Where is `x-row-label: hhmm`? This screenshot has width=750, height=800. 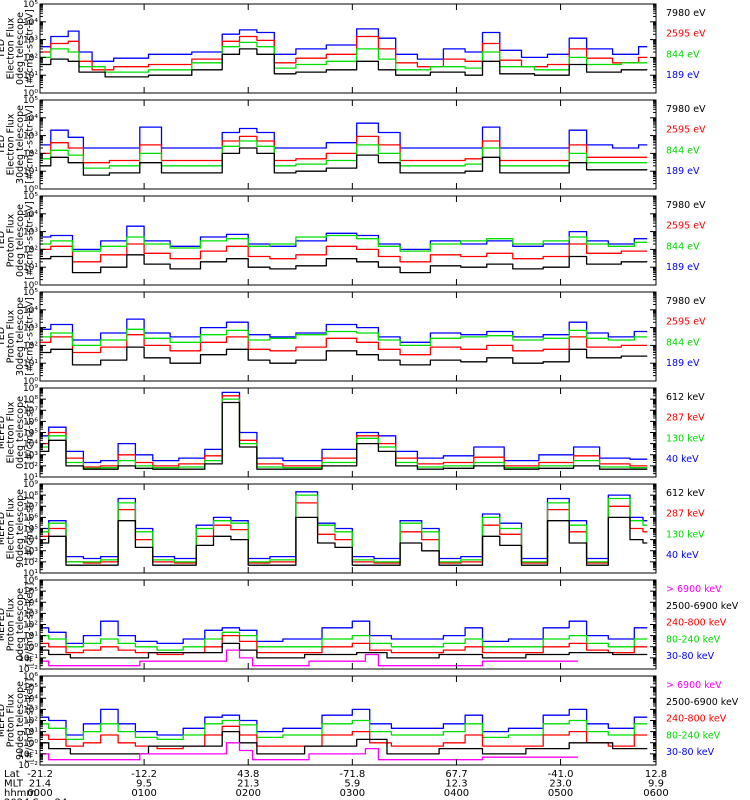 x-row-label: hhmm is located at coordinates (20, 793).